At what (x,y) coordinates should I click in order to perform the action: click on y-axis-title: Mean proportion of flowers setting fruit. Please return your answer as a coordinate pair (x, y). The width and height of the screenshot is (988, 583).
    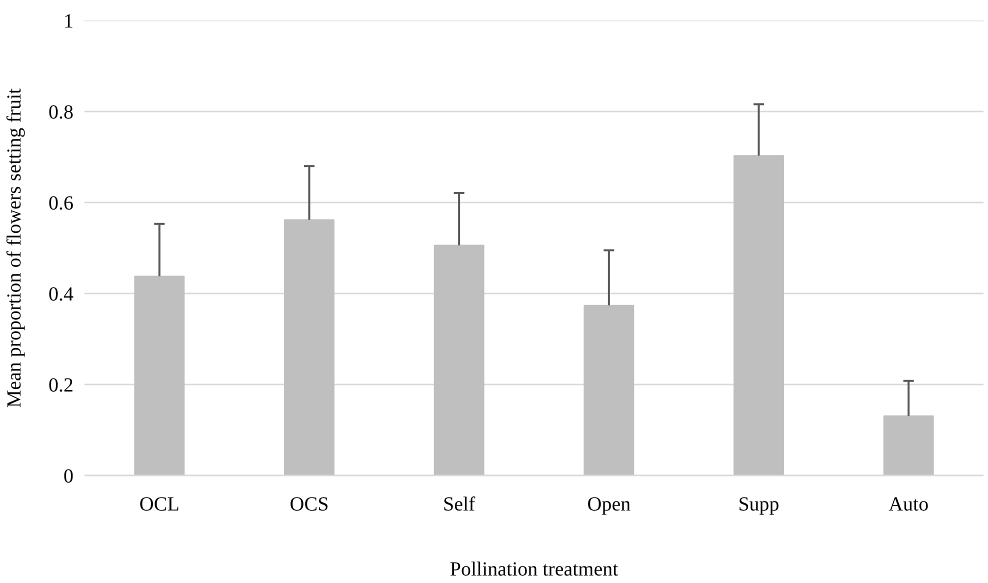
    Looking at the image, I should click on (15, 248).